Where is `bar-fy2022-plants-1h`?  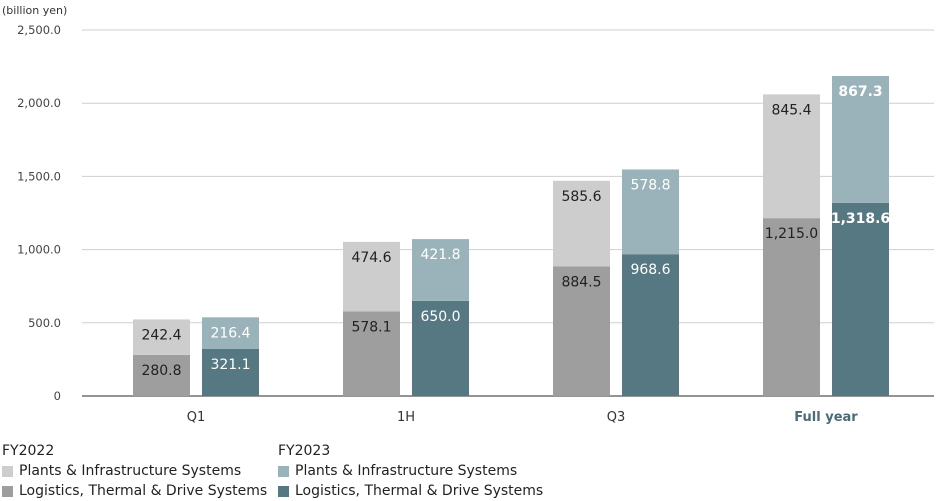
bar-fy2022-plants-1h is located at coordinates (371, 276).